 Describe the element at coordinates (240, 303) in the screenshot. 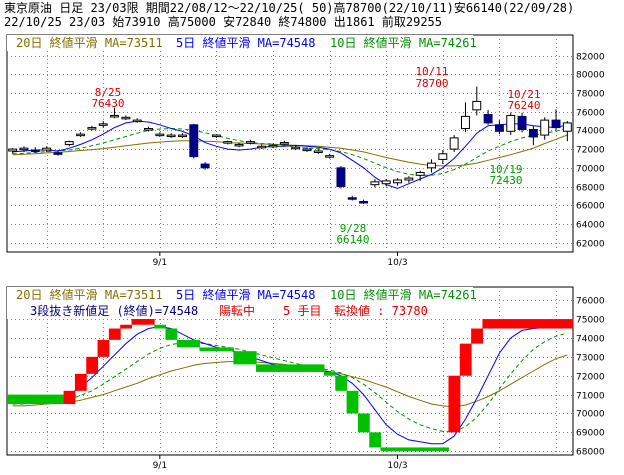

I see `lower-legend` at that location.